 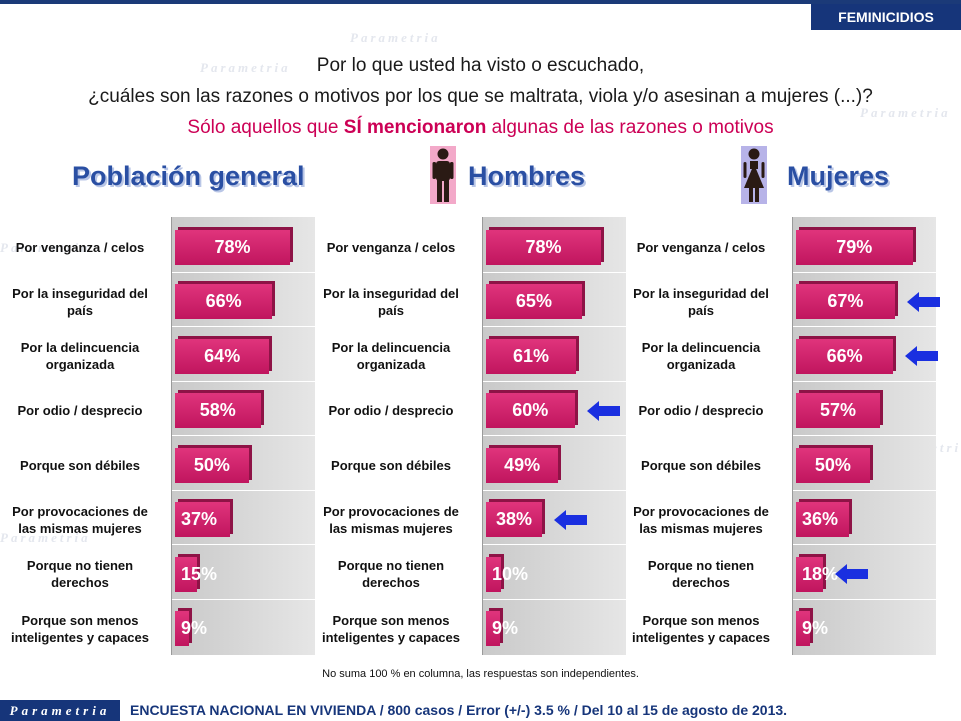 What do you see at coordinates (480, 65) in the screenshot?
I see `question-line-1: Por lo que usted ha visto o escuchado,` at bounding box center [480, 65].